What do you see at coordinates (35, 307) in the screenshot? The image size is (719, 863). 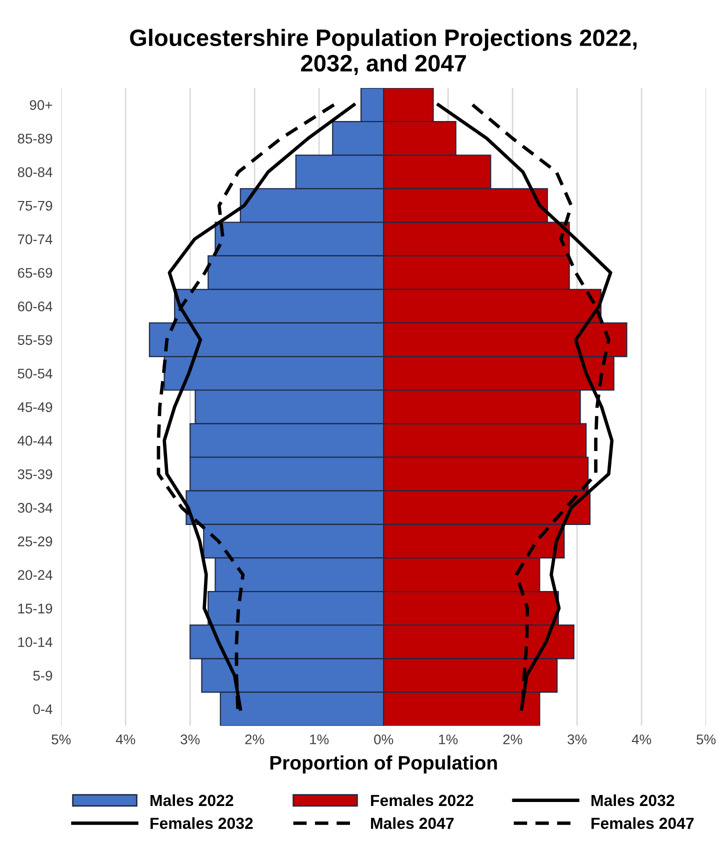 I see `y-tick-label: 60-64` at bounding box center [35, 307].